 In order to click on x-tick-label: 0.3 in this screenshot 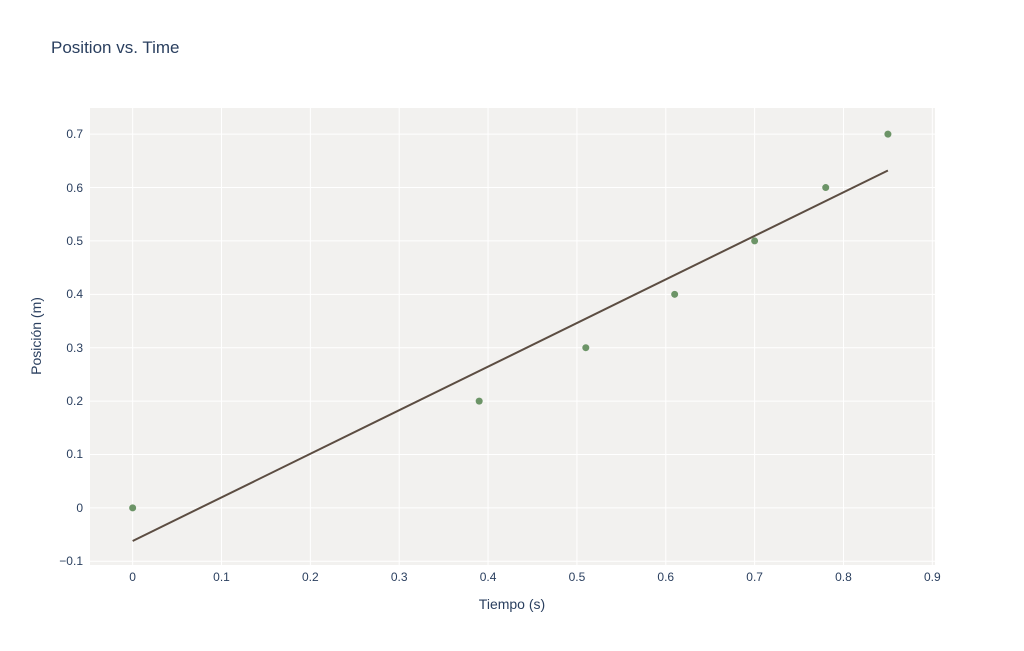, I will do `click(399, 577)`.